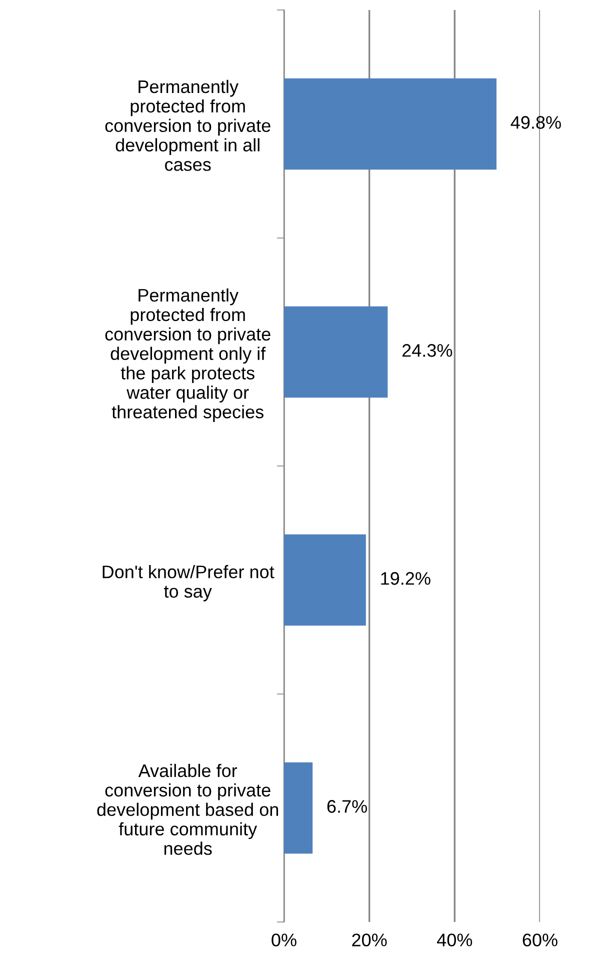  Describe the element at coordinates (540, 940) in the screenshot. I see `x-tick-label: 60%` at that location.